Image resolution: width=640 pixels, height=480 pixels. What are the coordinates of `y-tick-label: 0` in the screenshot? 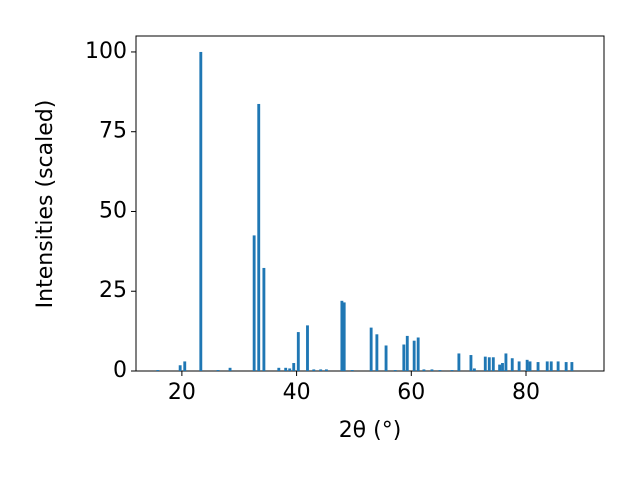 It's located at (120, 370).